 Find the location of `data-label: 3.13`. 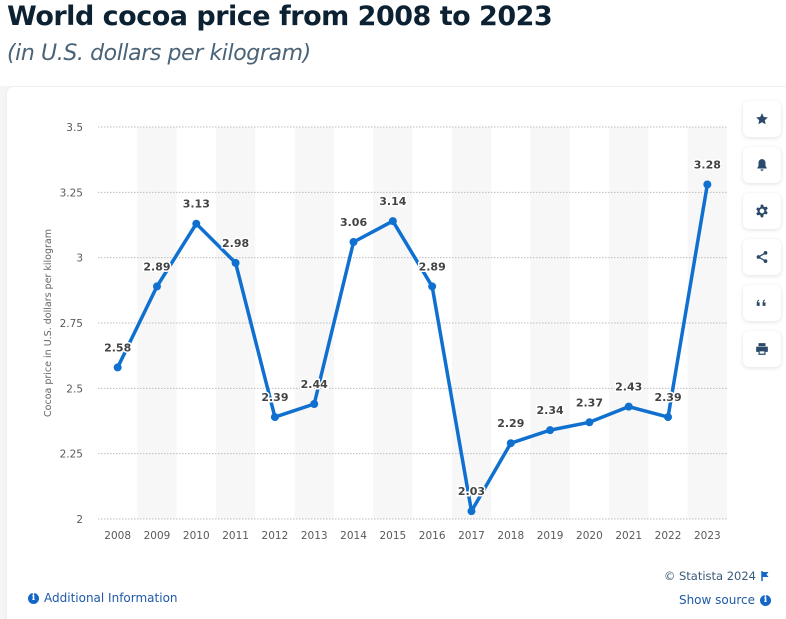

data-label: 3.13 is located at coordinates (196, 204).